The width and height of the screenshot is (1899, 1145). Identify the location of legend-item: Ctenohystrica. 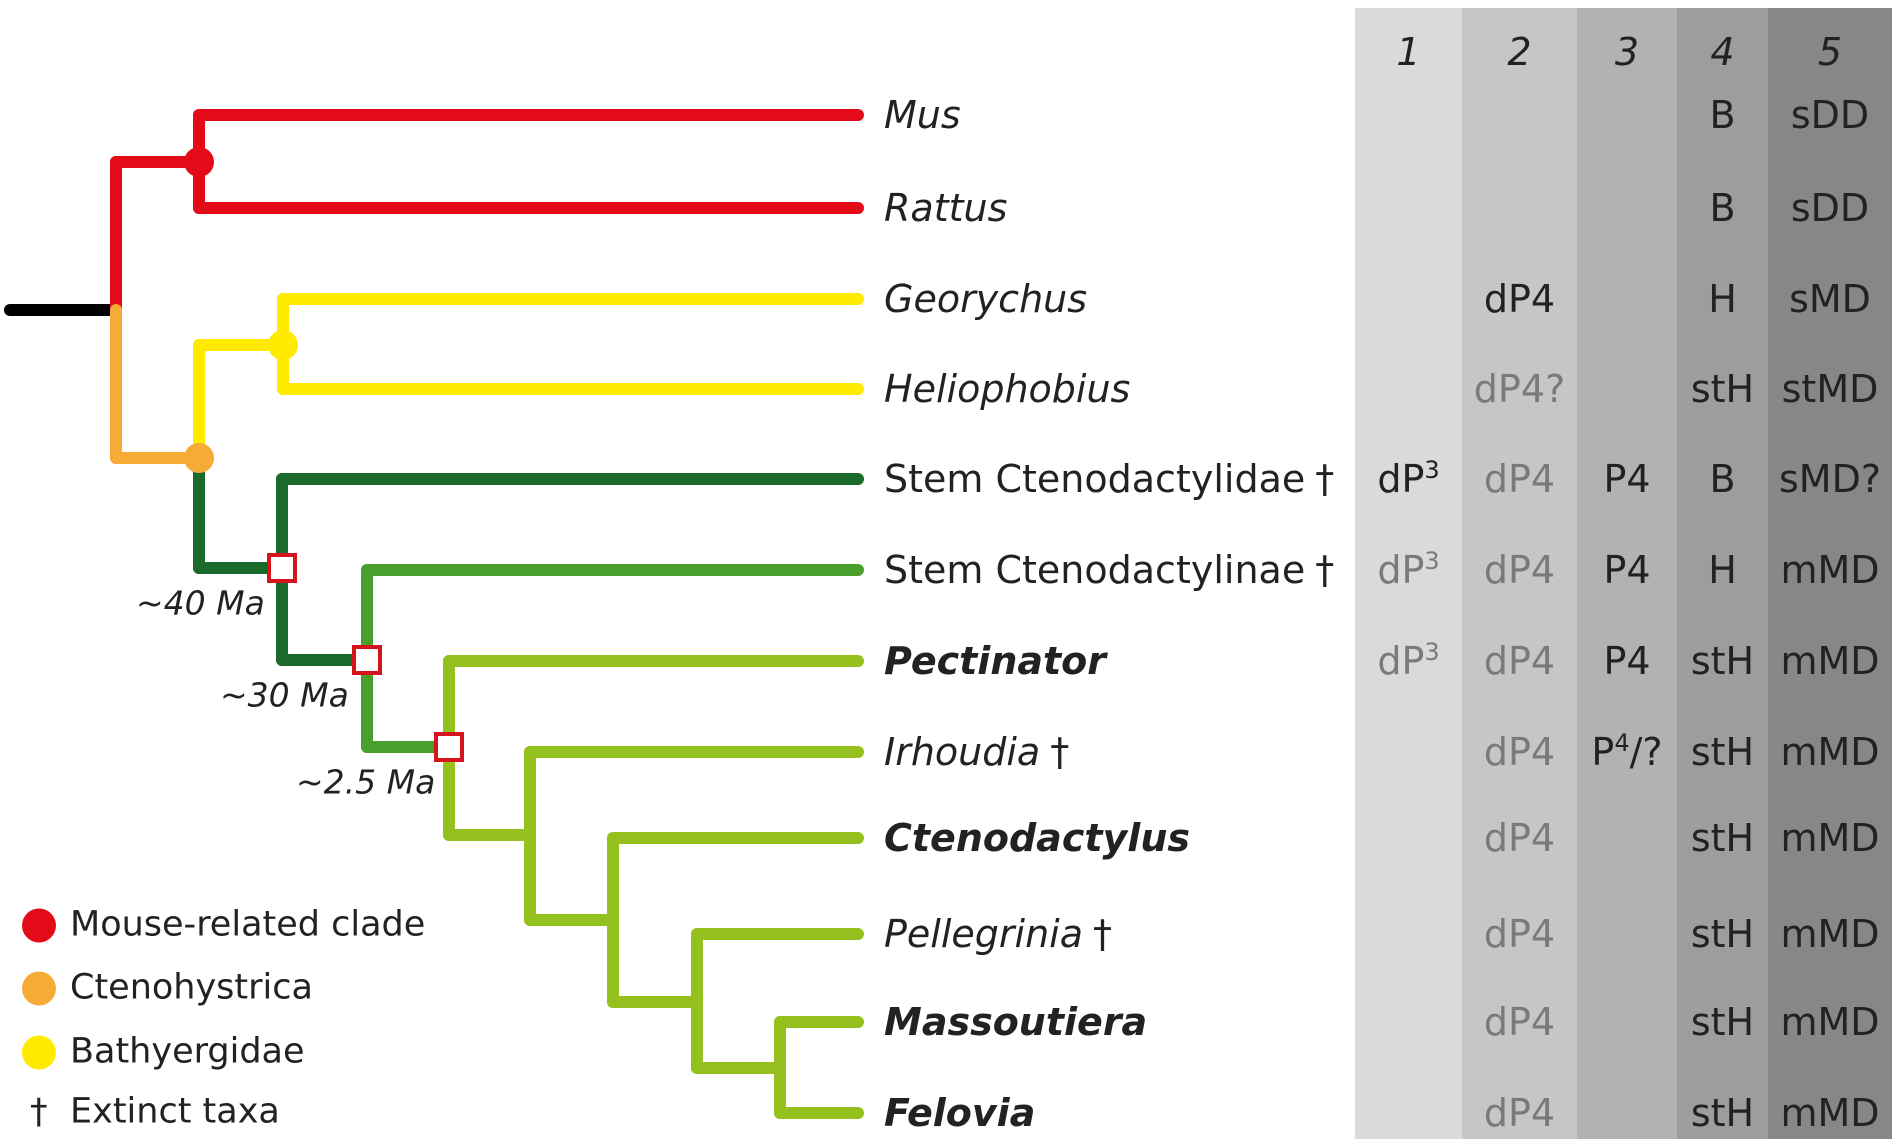
(167, 987).